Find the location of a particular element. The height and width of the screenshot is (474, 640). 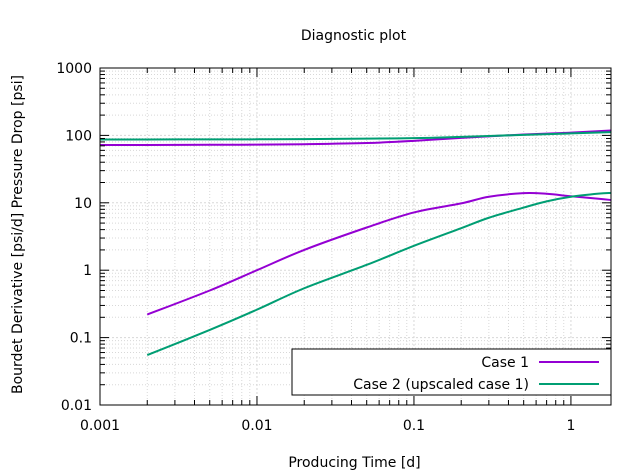

legend-box is located at coordinates (451, 372).